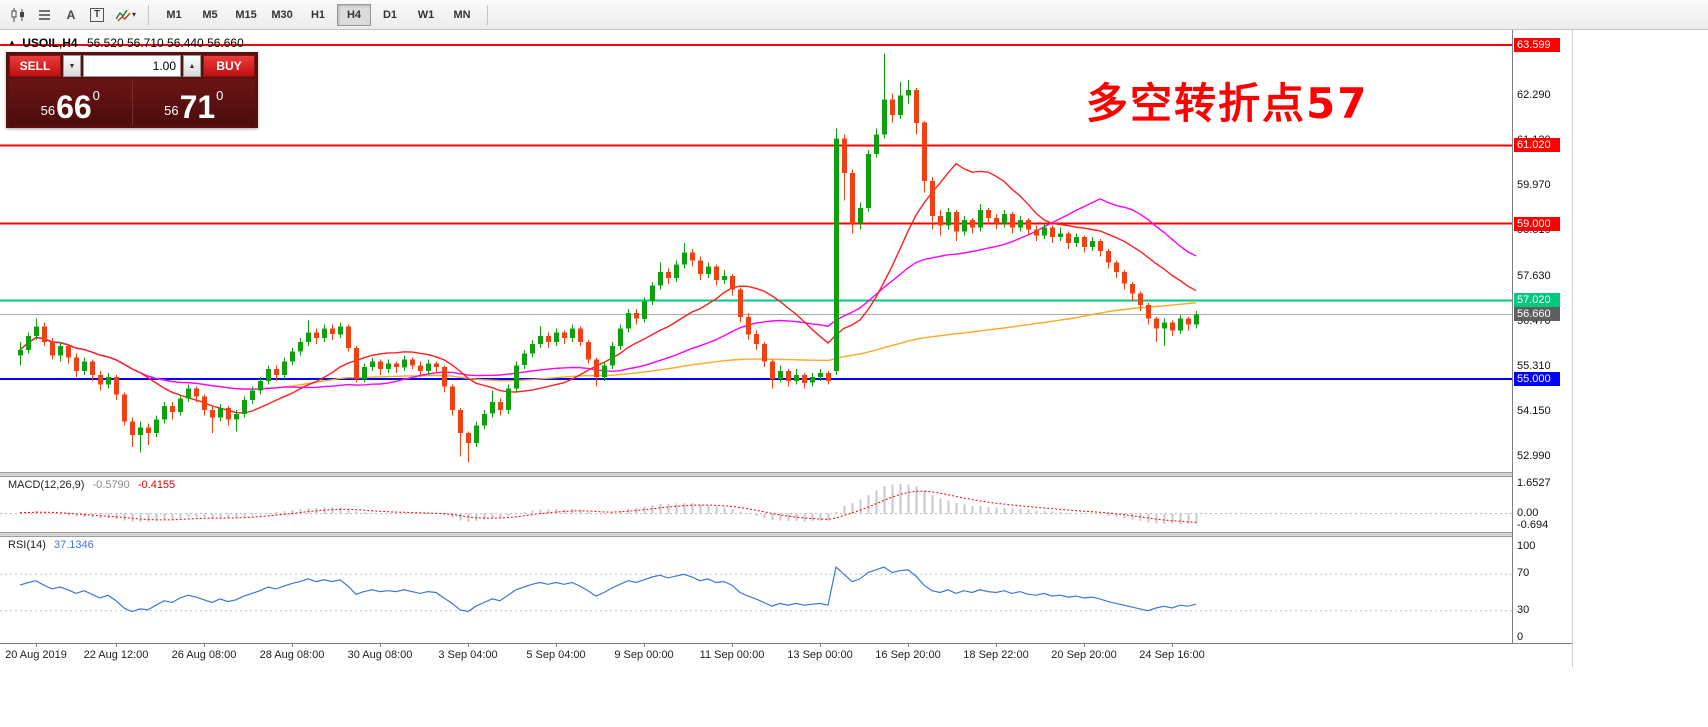  Describe the element at coordinates (1537, 379) in the screenshot. I see `price-level-label: 55.000` at that location.